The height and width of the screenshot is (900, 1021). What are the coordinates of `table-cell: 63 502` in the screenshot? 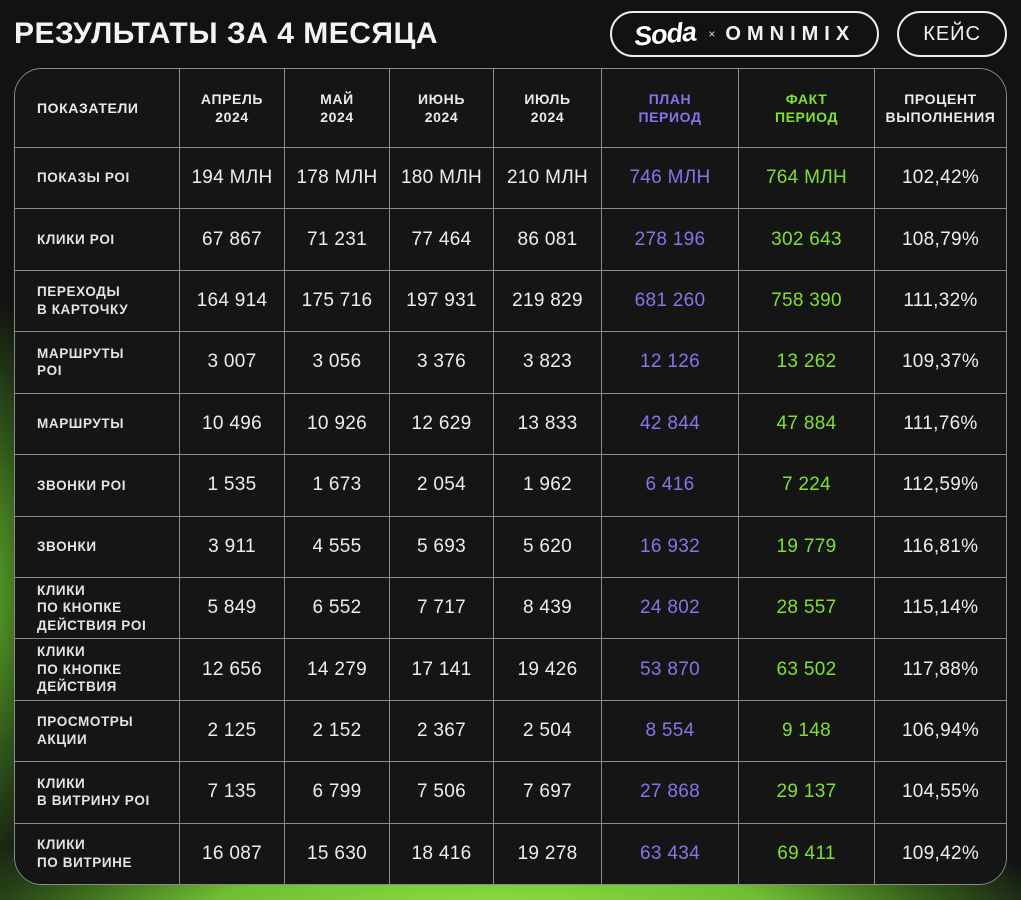 It's located at (806, 669).